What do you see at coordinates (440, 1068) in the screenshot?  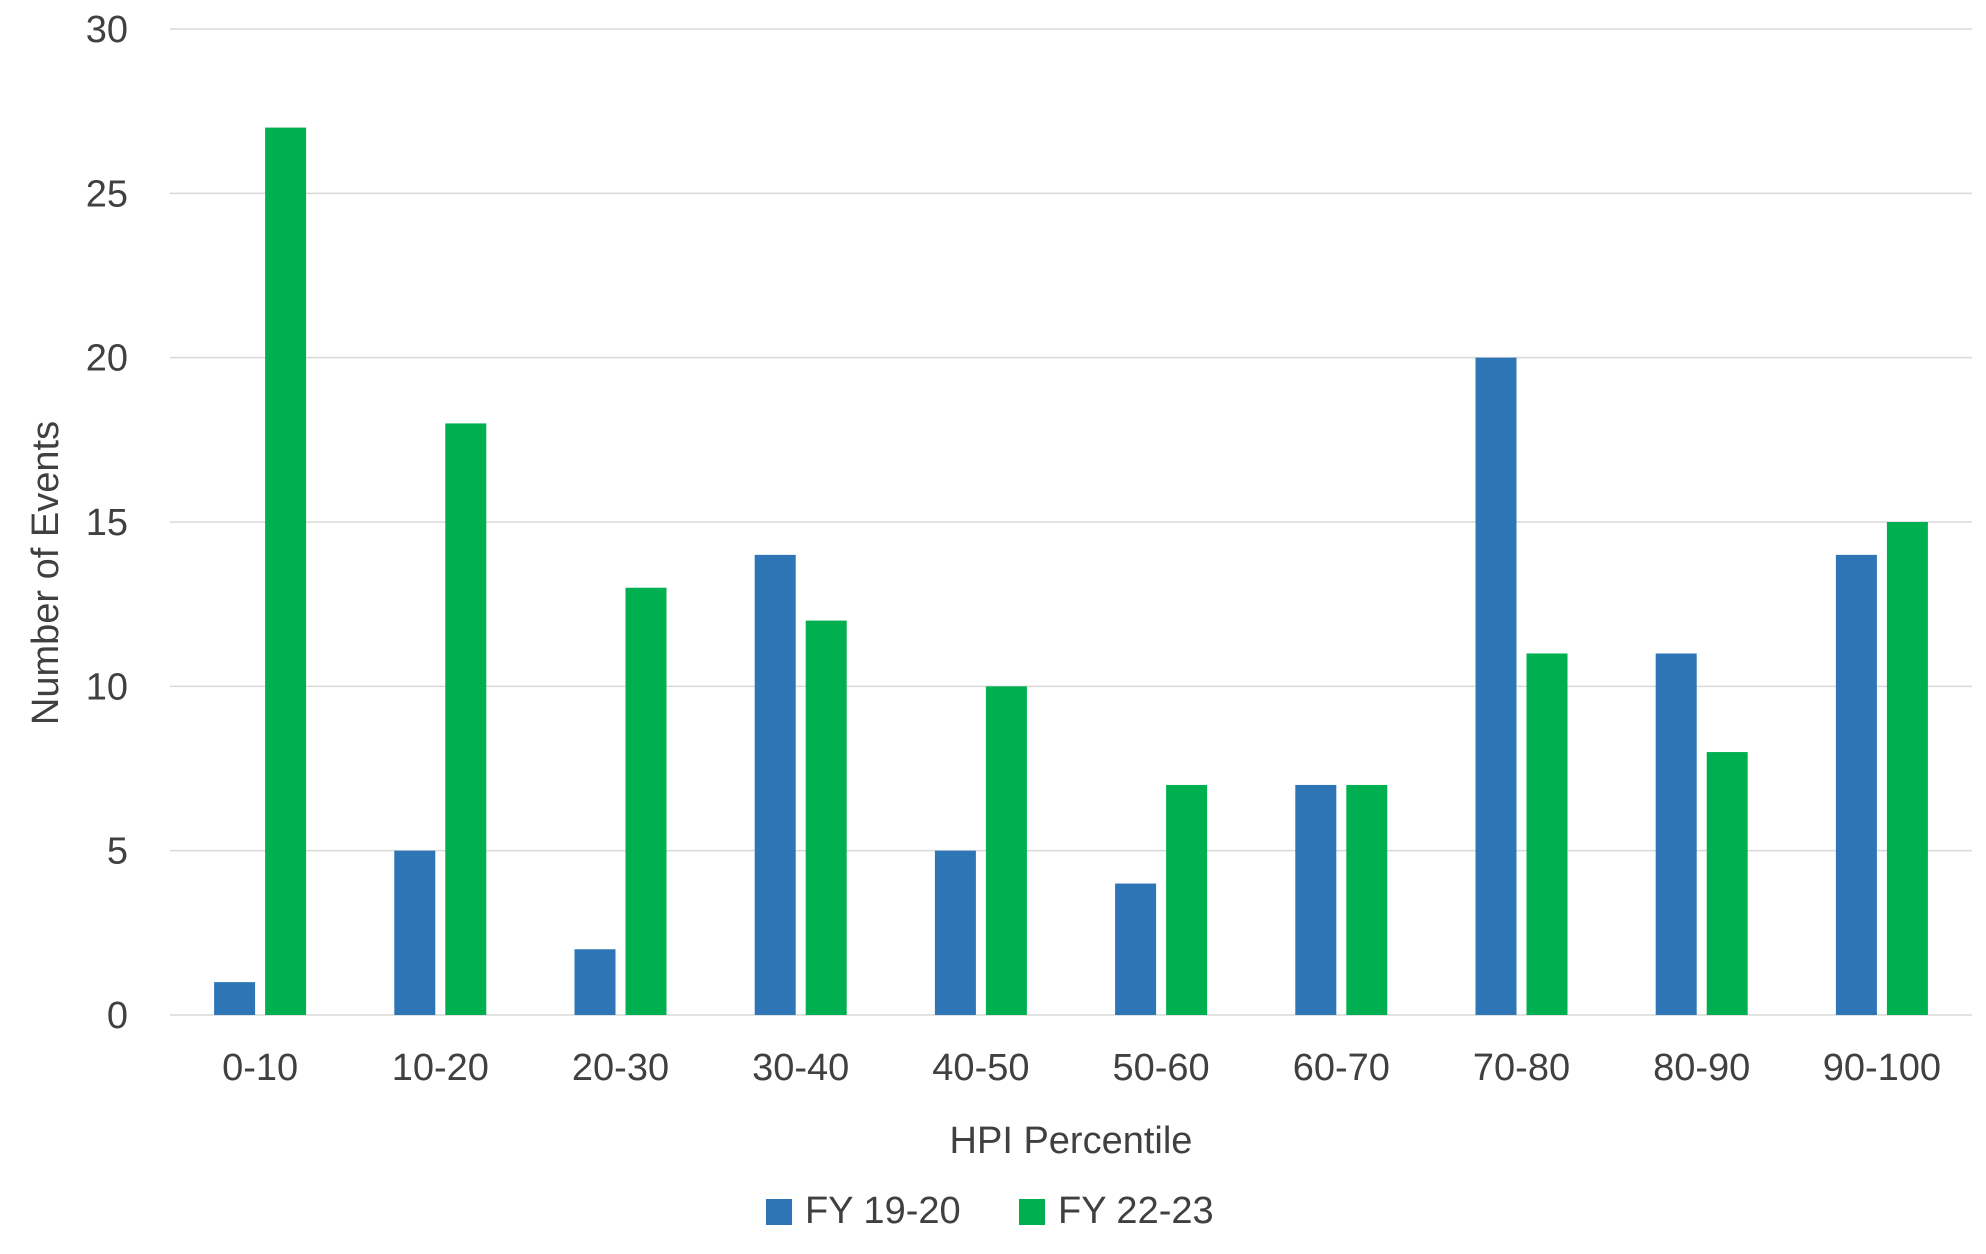 I see `x-tick-label: 10-20` at bounding box center [440, 1068].